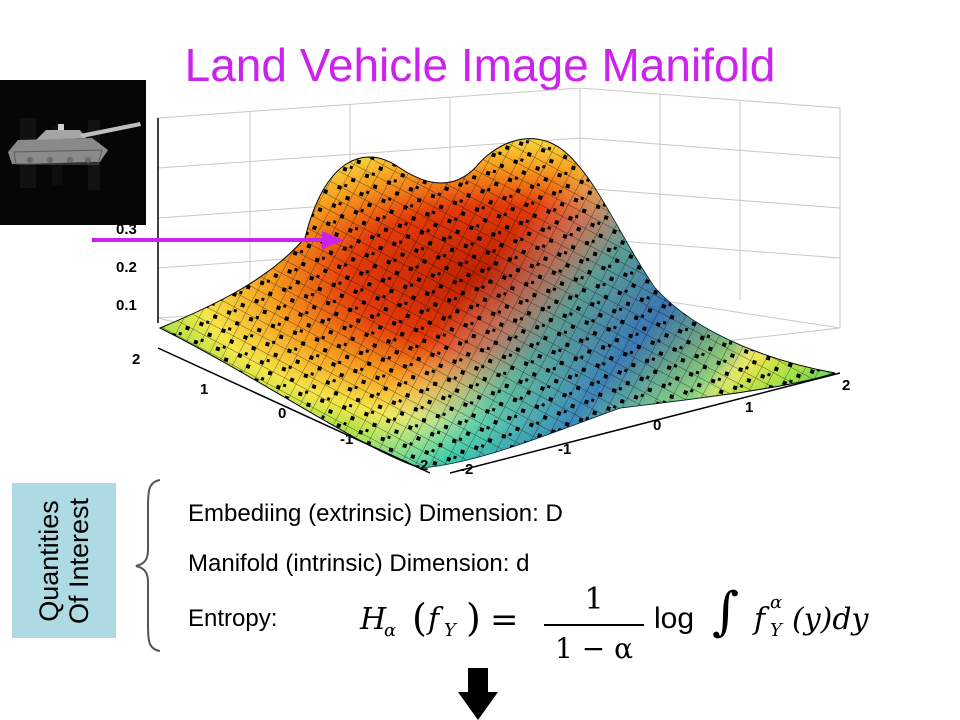  Describe the element at coordinates (346, 439) in the screenshot. I see `y-tick-label: -1` at that location.